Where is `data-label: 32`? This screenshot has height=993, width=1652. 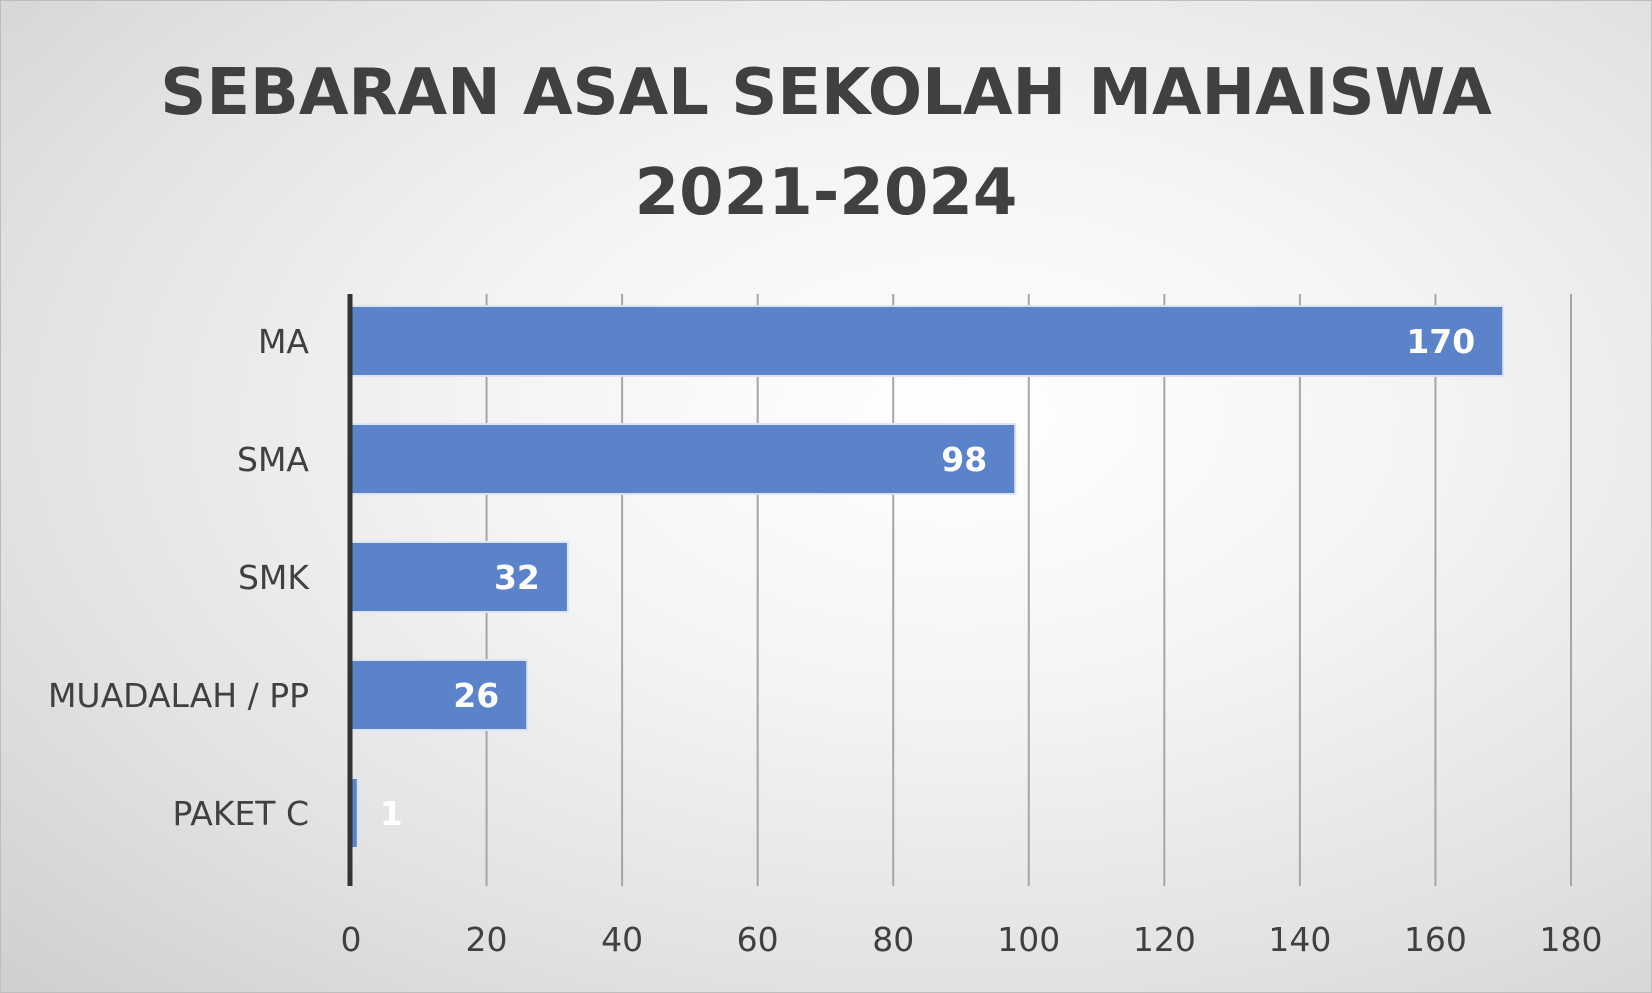 data-label: 32 is located at coordinates (517, 577).